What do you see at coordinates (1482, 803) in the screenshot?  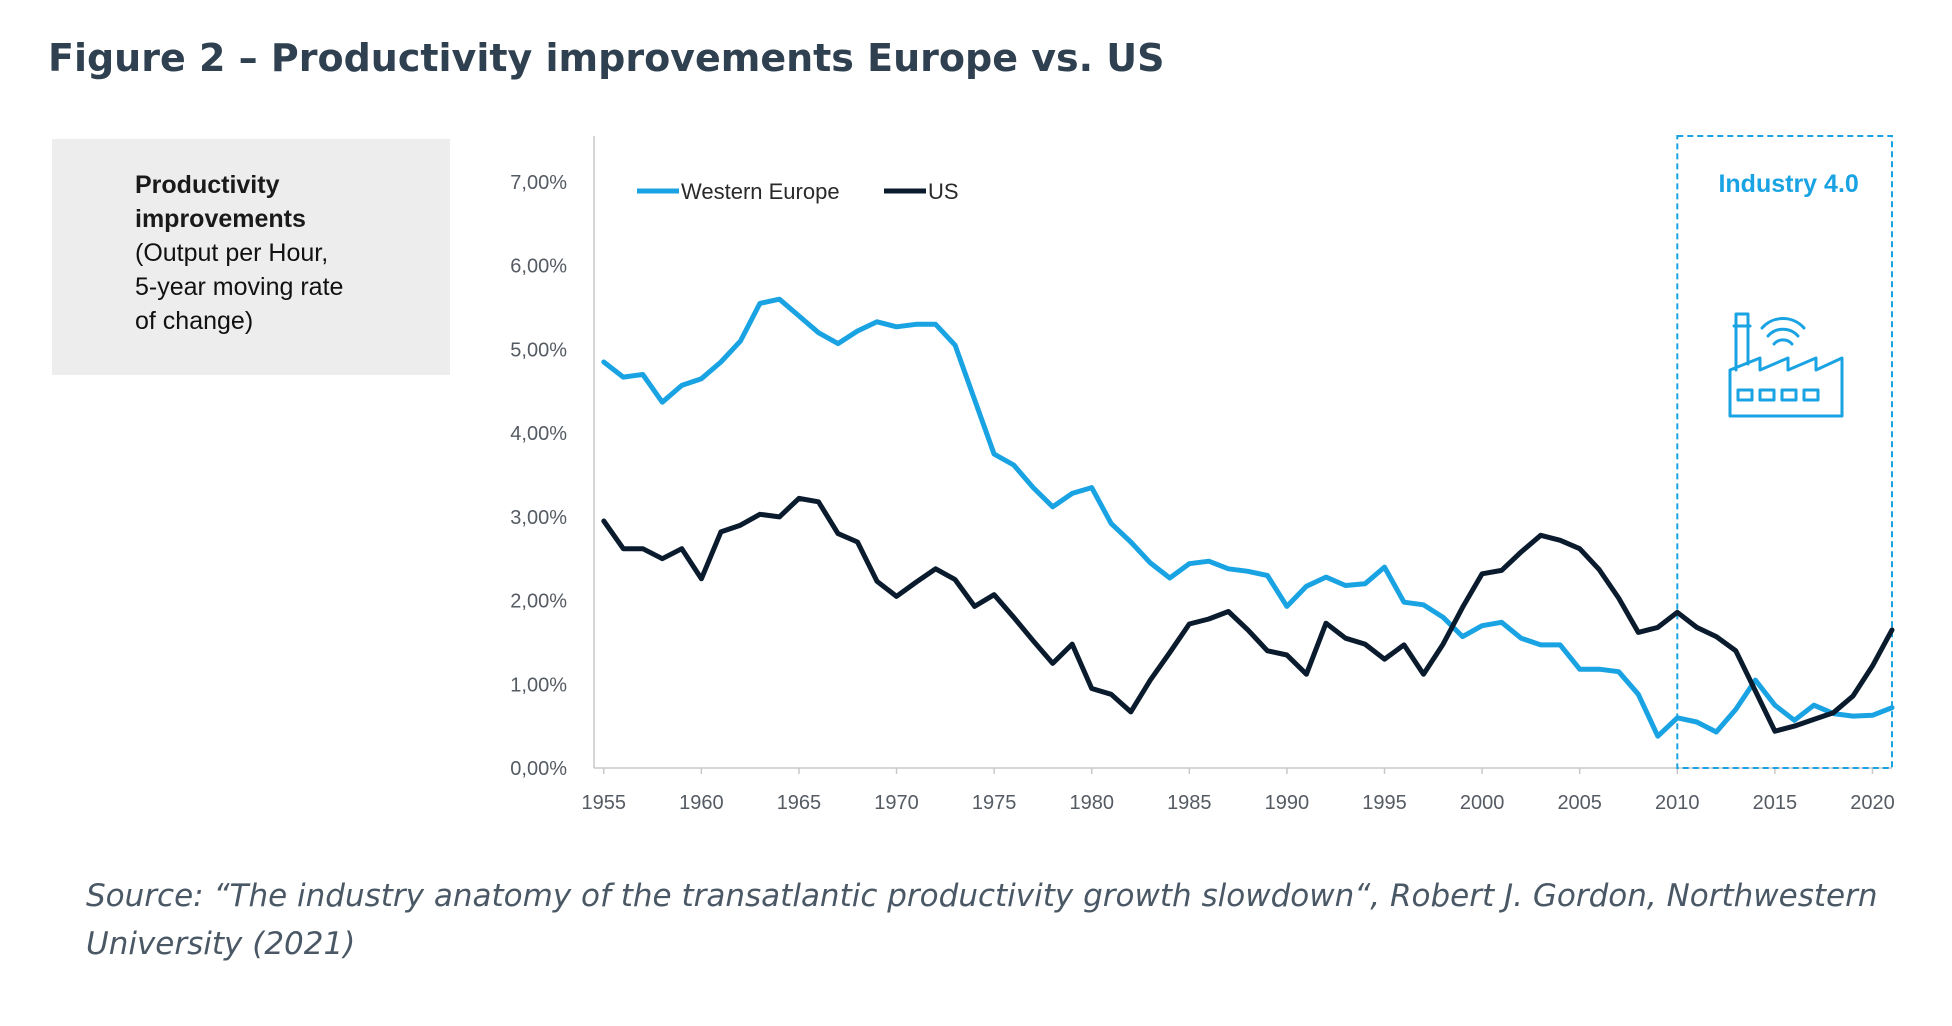 I see `x-tick-label: 2000` at bounding box center [1482, 803].